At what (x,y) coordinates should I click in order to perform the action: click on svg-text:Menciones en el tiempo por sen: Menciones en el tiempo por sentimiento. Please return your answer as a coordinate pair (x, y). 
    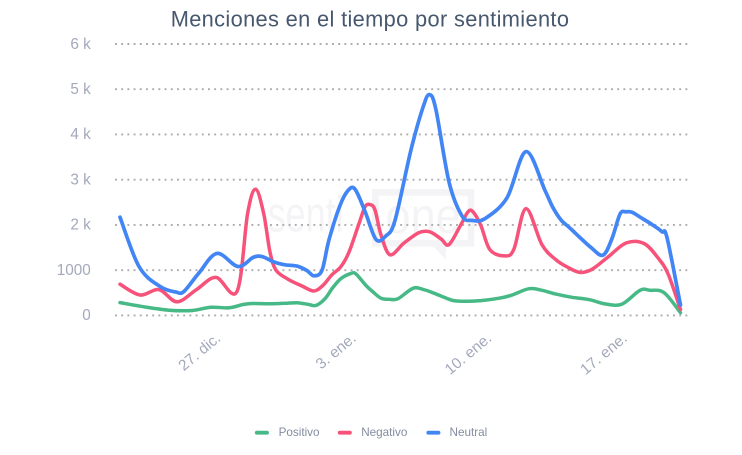
    Looking at the image, I should click on (370, 18).